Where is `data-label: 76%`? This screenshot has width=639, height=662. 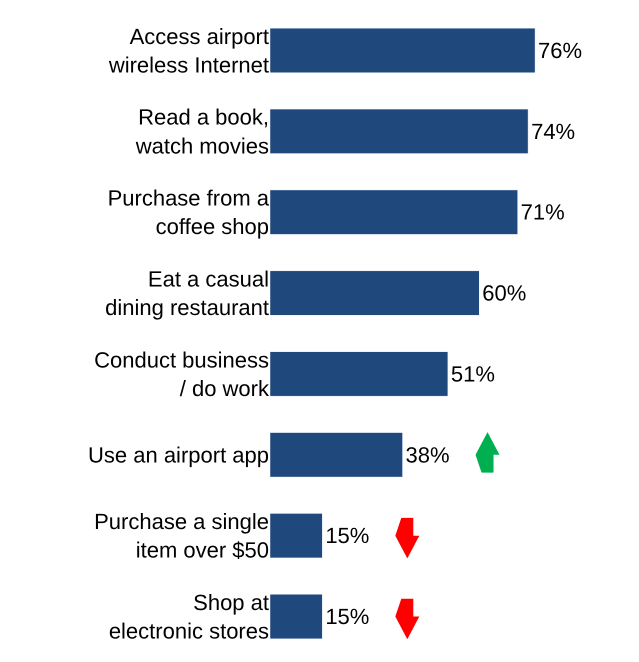
data-label: 76% is located at coordinates (560, 50).